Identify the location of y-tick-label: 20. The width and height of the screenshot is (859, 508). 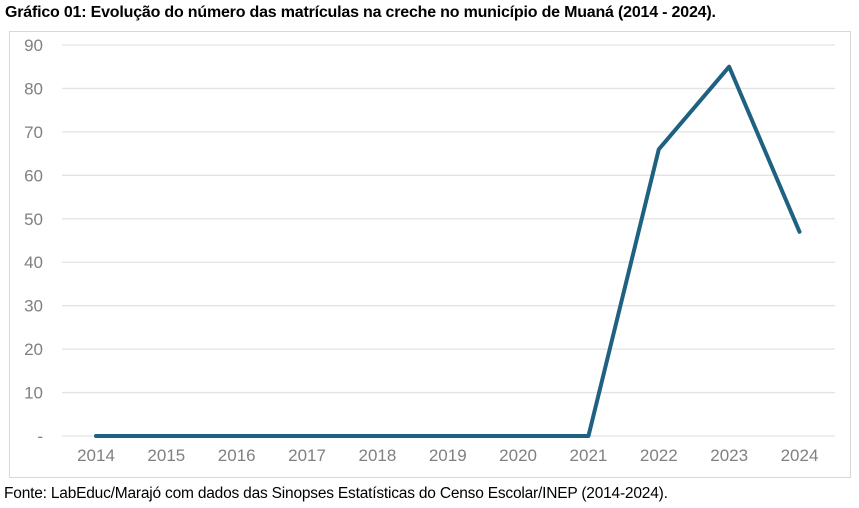
(33, 349).